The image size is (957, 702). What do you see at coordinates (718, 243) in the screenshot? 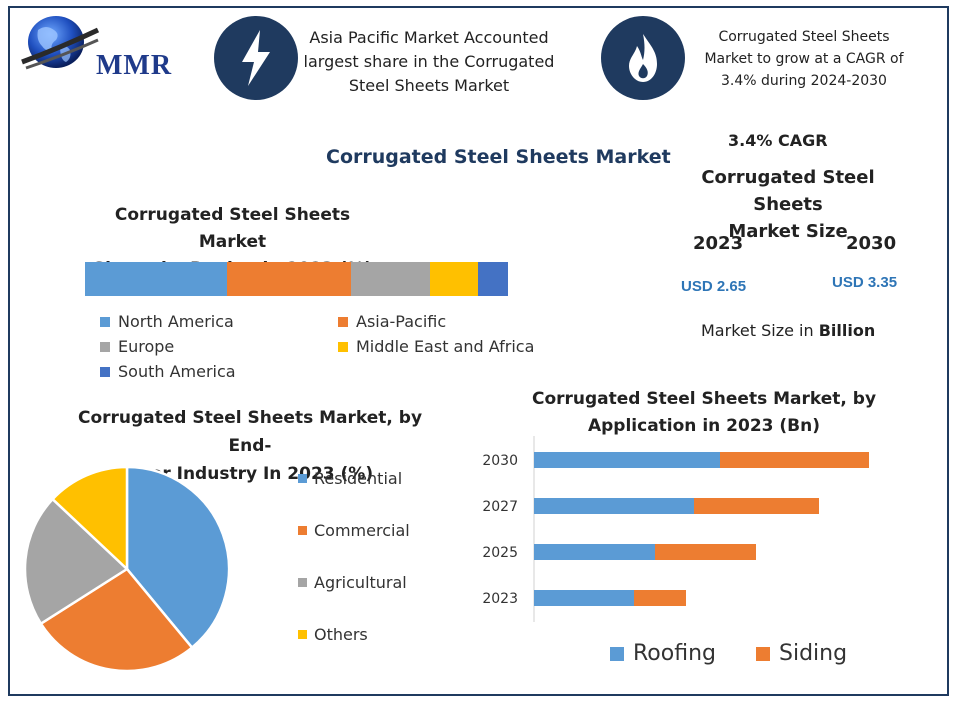
I see `year-2023-label: 2023` at bounding box center [718, 243].